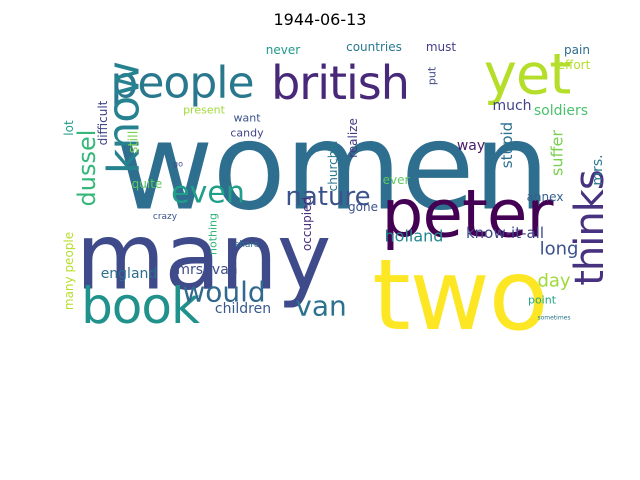  I want to click on cloud-word: difficult, so click(103, 122).